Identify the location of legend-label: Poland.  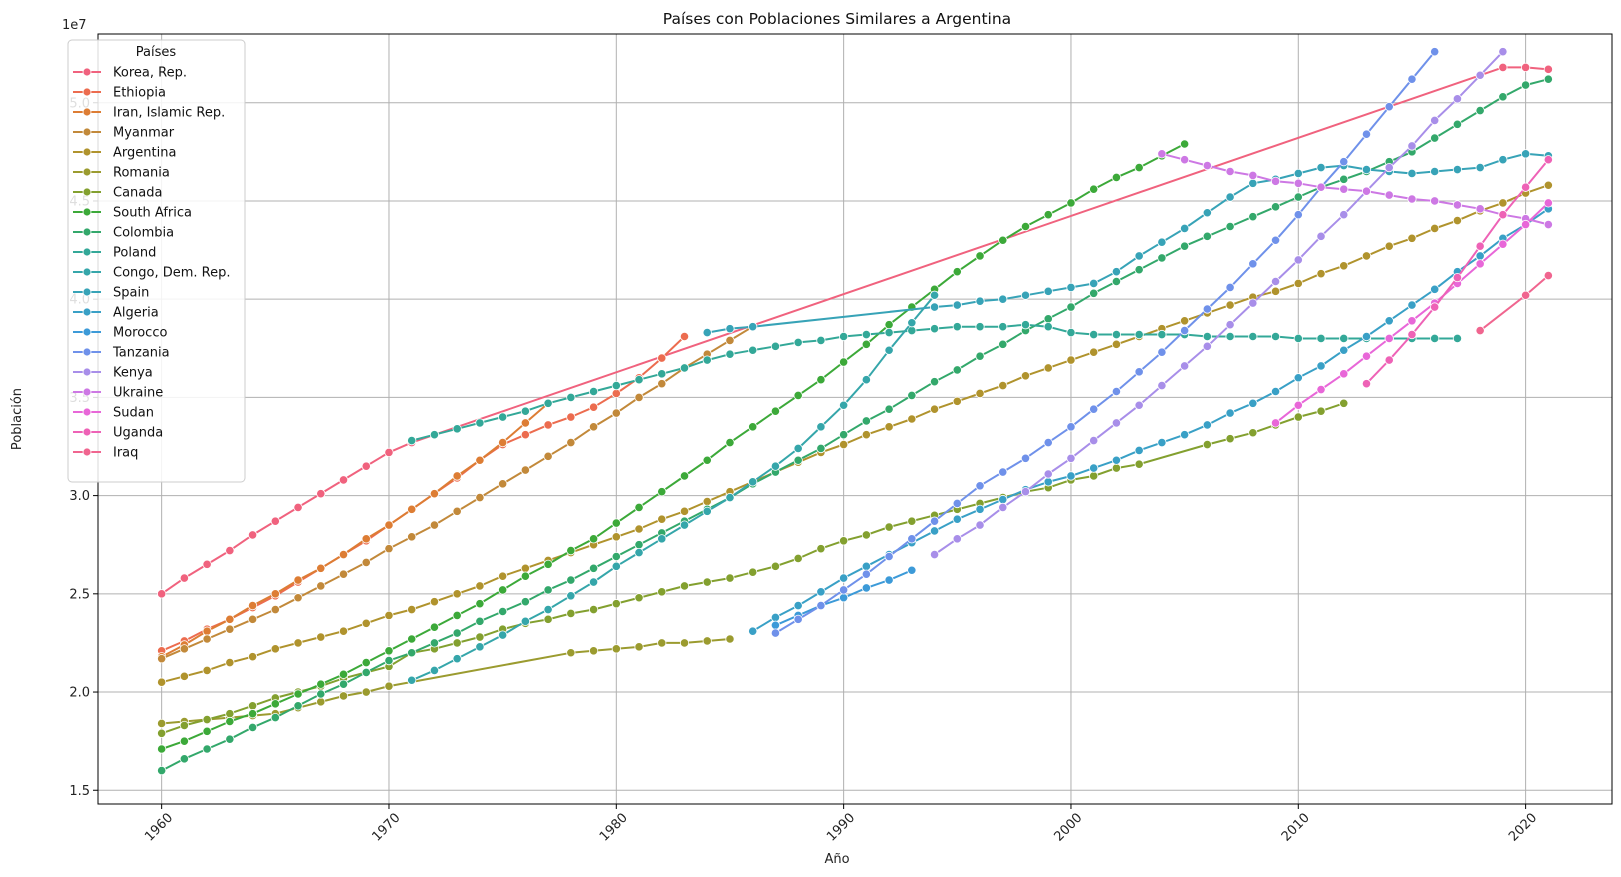
(134, 253).